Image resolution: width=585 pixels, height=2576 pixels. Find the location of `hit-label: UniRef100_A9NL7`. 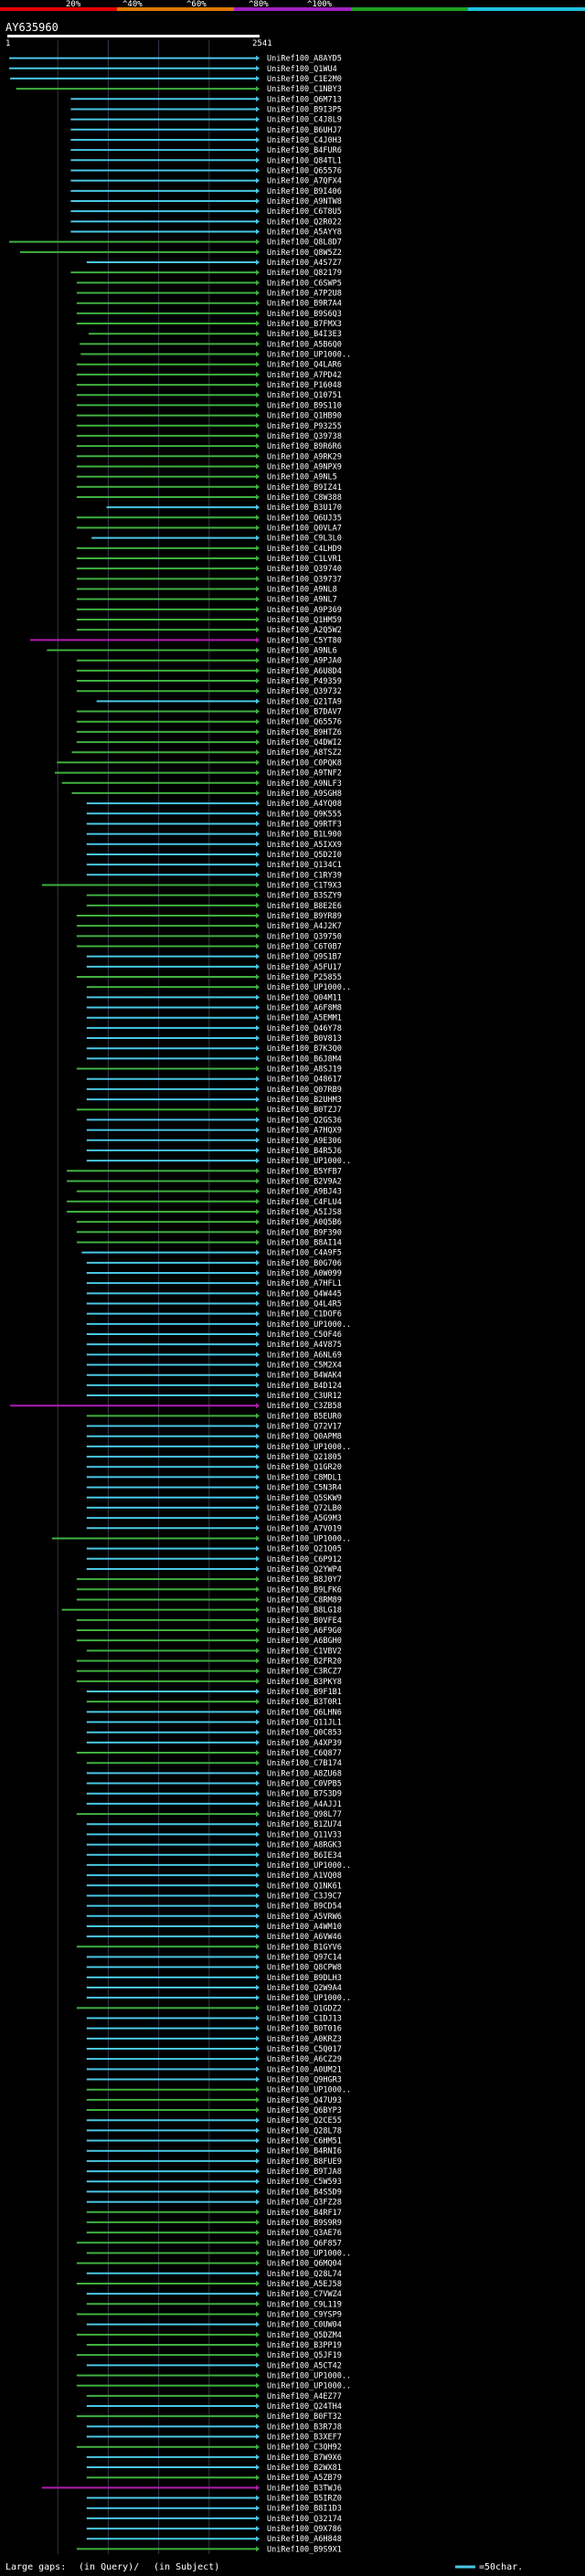

hit-label: UniRef100_A9NL7 is located at coordinates (302, 600).